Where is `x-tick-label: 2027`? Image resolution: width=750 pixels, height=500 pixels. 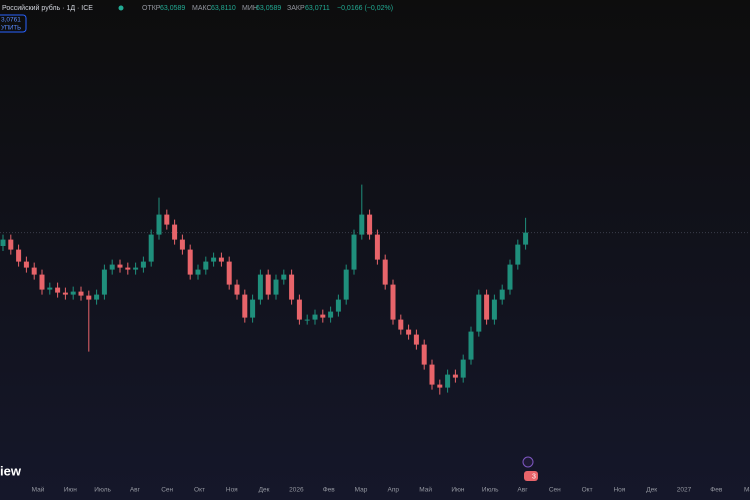
x-tick-label: 2027 is located at coordinates (684, 490).